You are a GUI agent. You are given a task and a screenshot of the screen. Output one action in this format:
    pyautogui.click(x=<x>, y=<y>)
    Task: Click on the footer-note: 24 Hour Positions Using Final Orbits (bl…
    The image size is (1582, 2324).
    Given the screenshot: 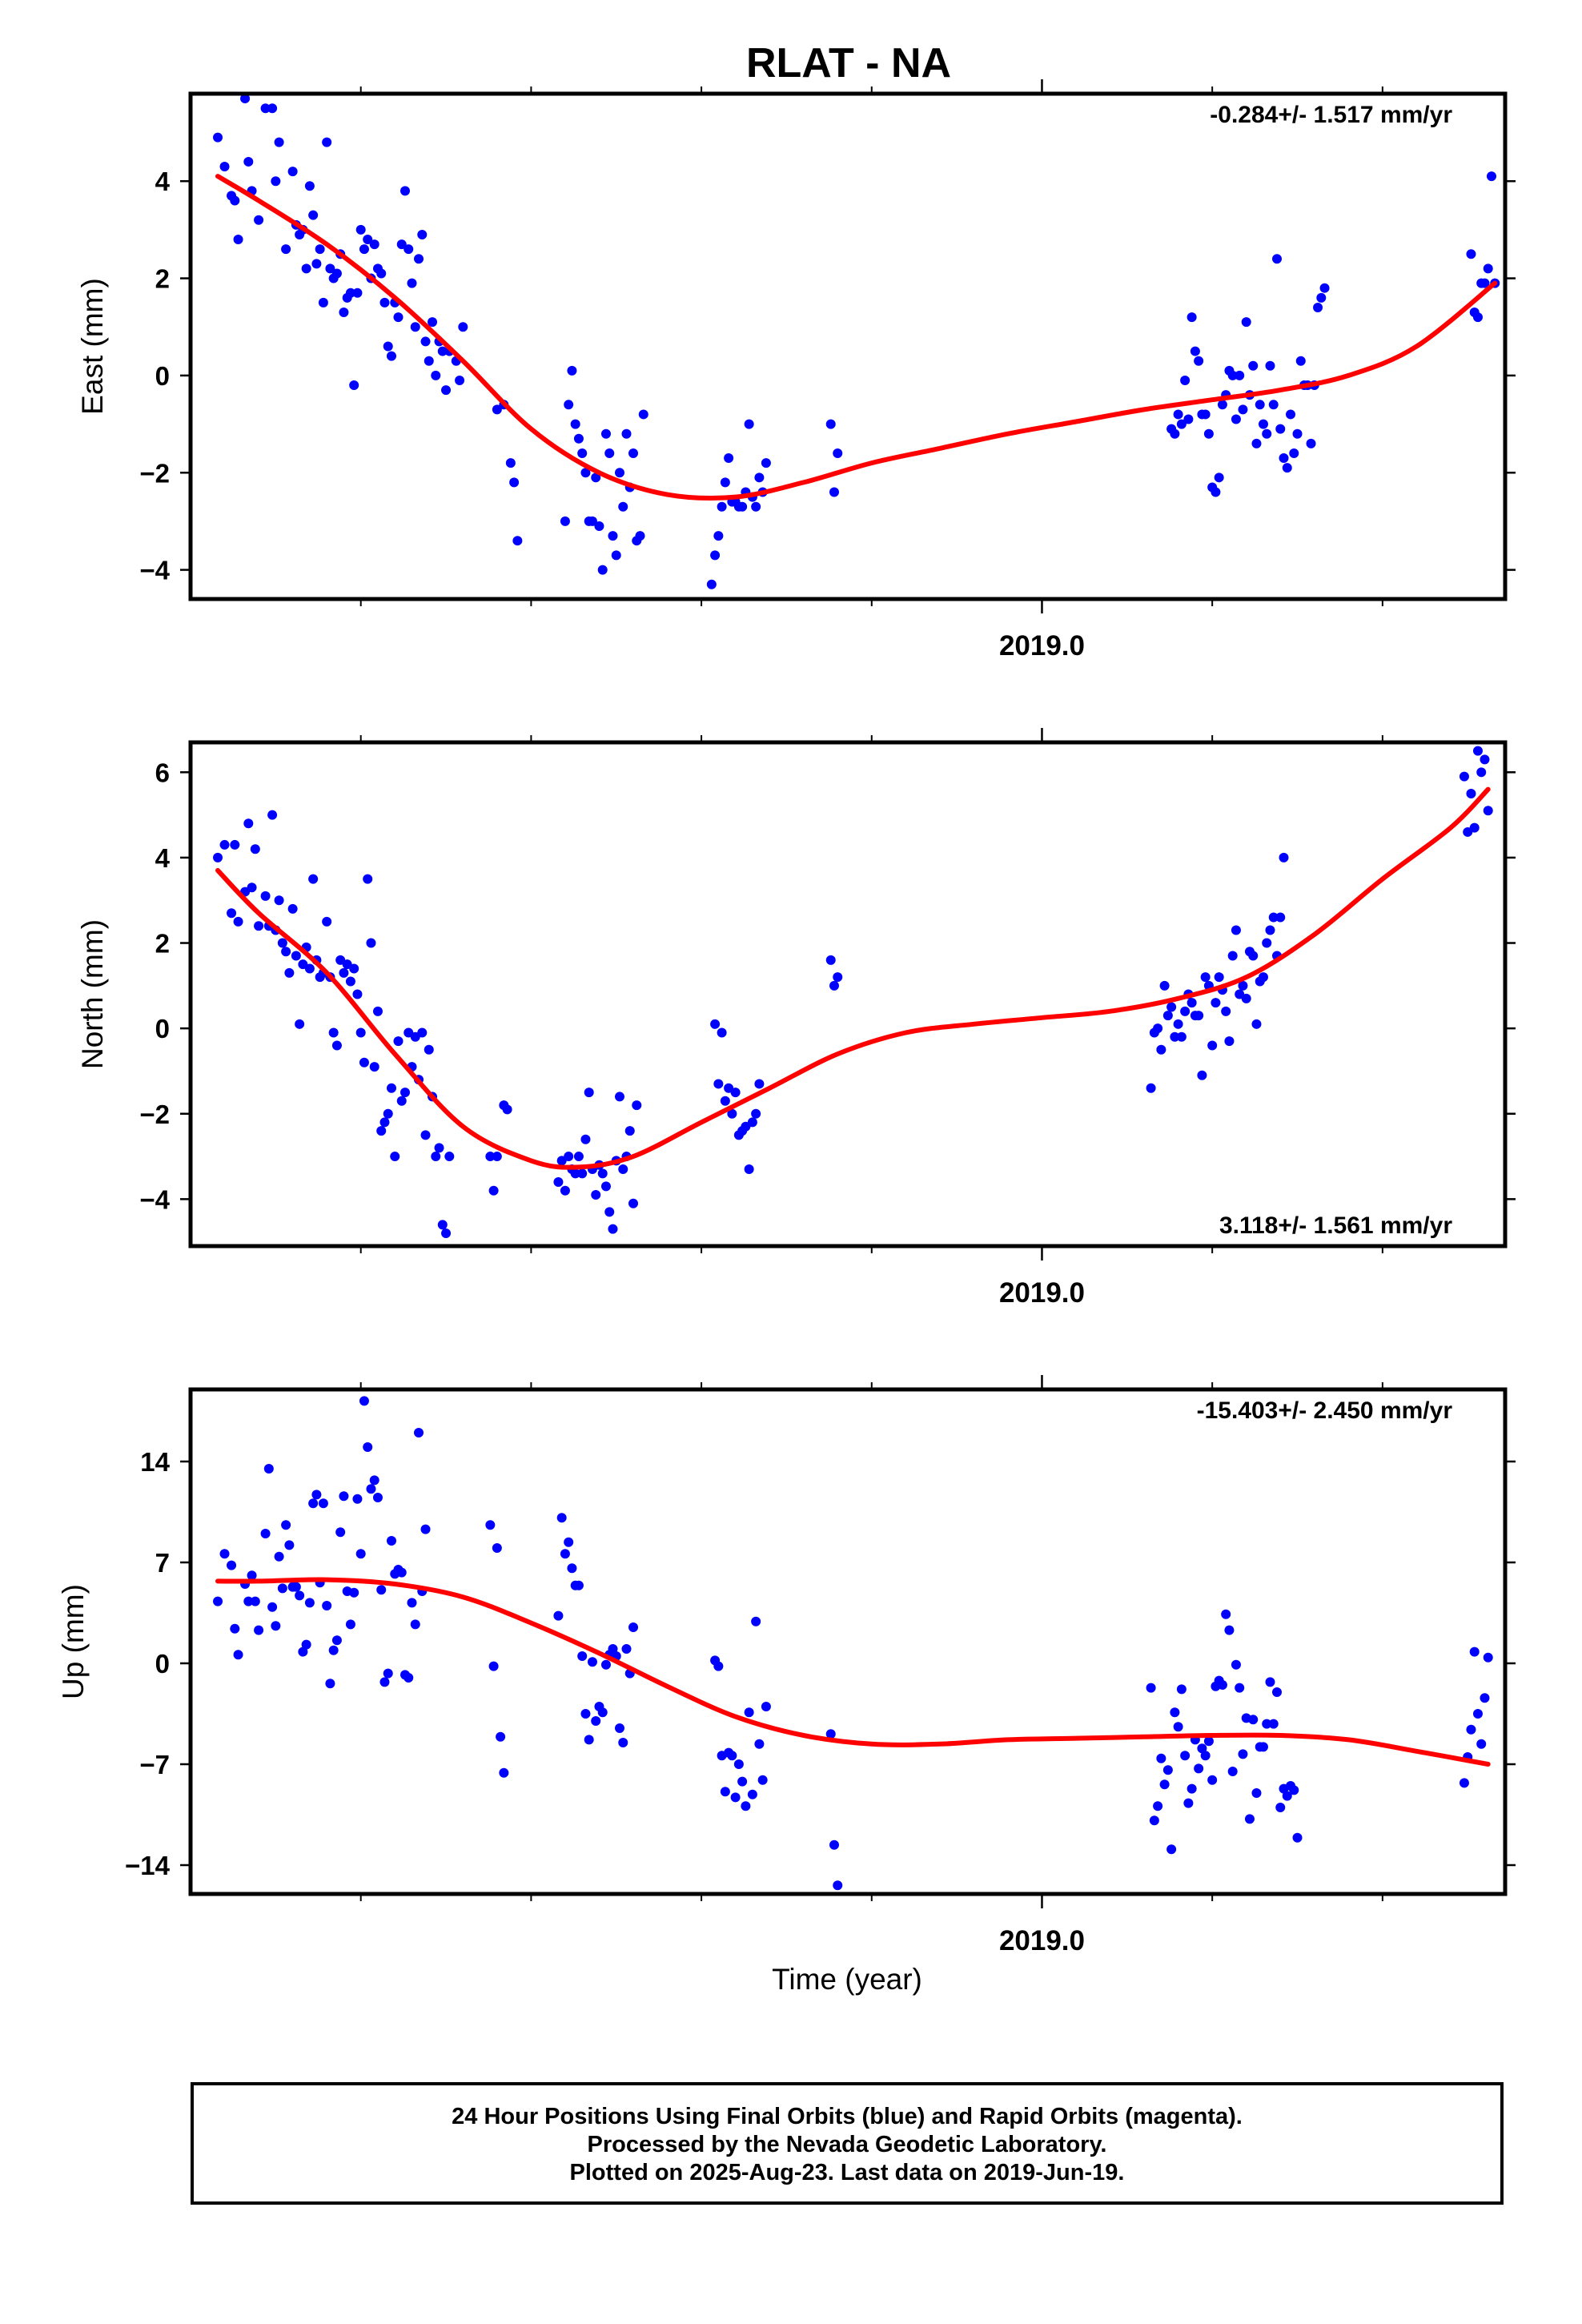 What is the action you would take?
    pyautogui.click(x=847, y=2143)
    